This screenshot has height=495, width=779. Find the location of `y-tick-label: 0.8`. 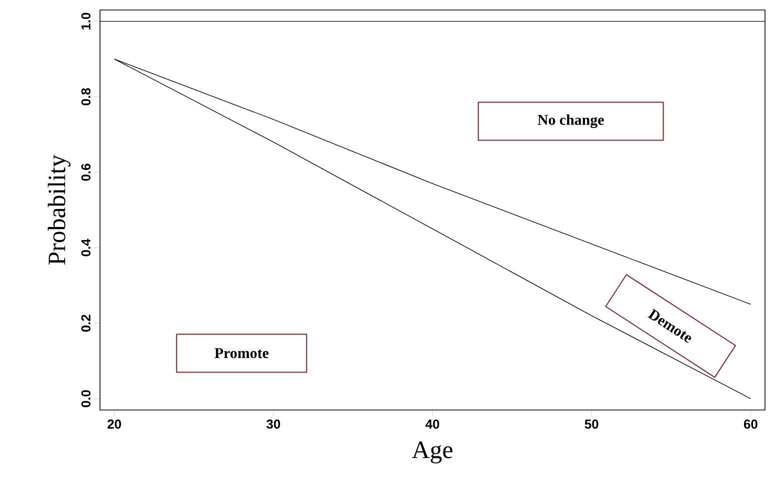

y-tick-label: 0.8 is located at coordinates (85, 97).